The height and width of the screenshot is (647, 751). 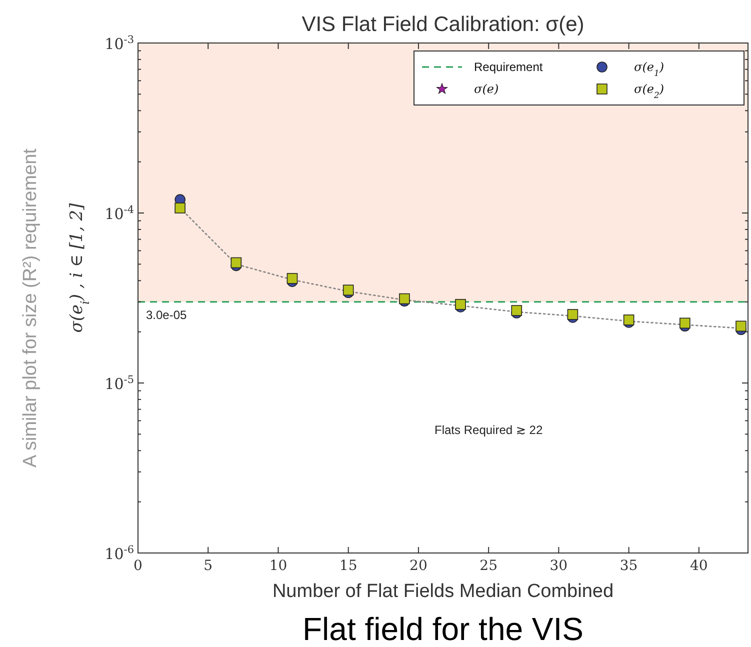 What do you see at coordinates (699, 566) in the screenshot?
I see `x-tick-label: 40` at bounding box center [699, 566].